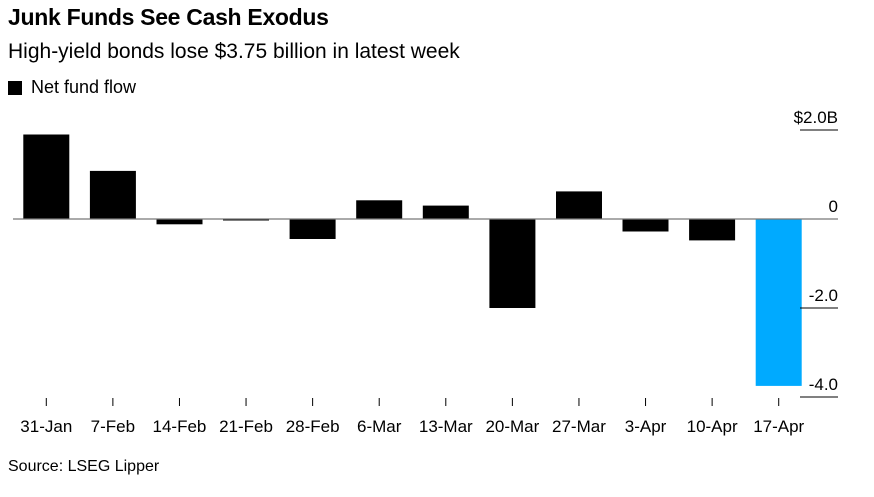  I want to click on legend: Net fund flow, so click(72, 87).